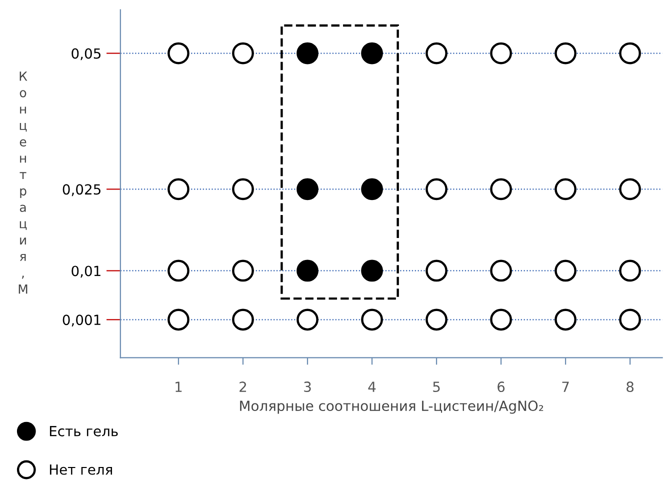 This screenshot has height=490, width=669. Describe the element at coordinates (81, 190) in the screenshot. I see `y-tick-label: 0,025` at that location.